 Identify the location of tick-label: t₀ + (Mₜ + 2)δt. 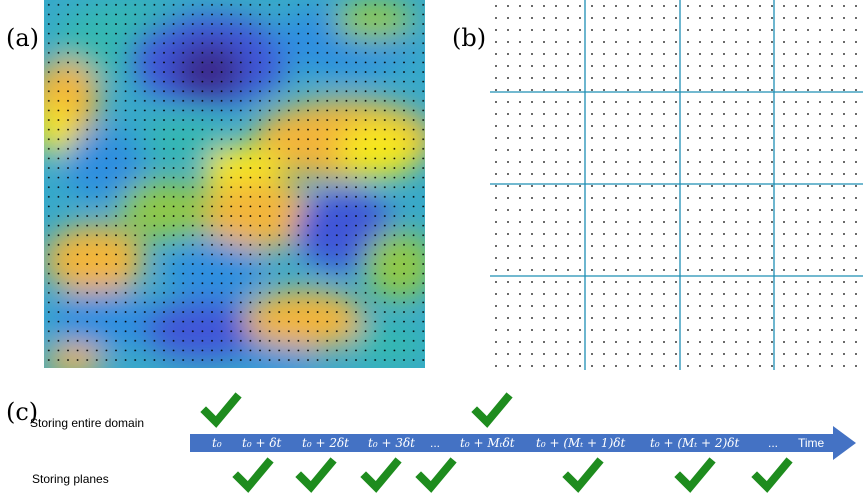
(695, 443).